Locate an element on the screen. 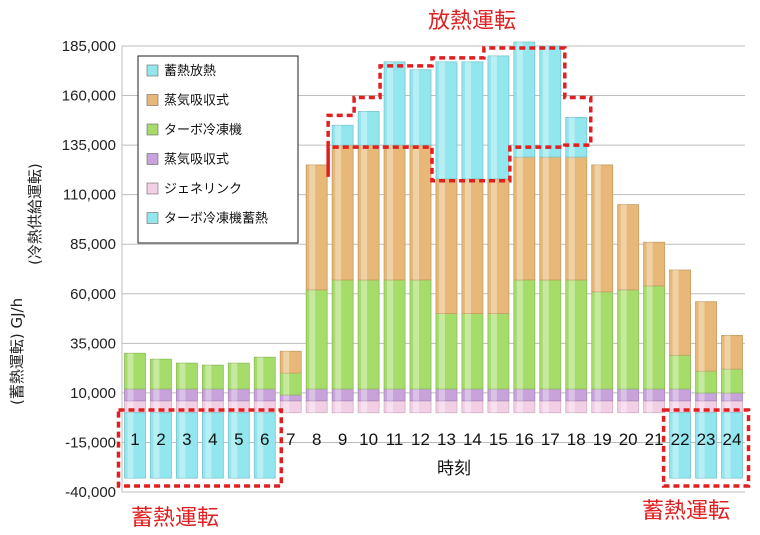 The image size is (760, 535). x-tick-label: 17 is located at coordinates (550, 439).